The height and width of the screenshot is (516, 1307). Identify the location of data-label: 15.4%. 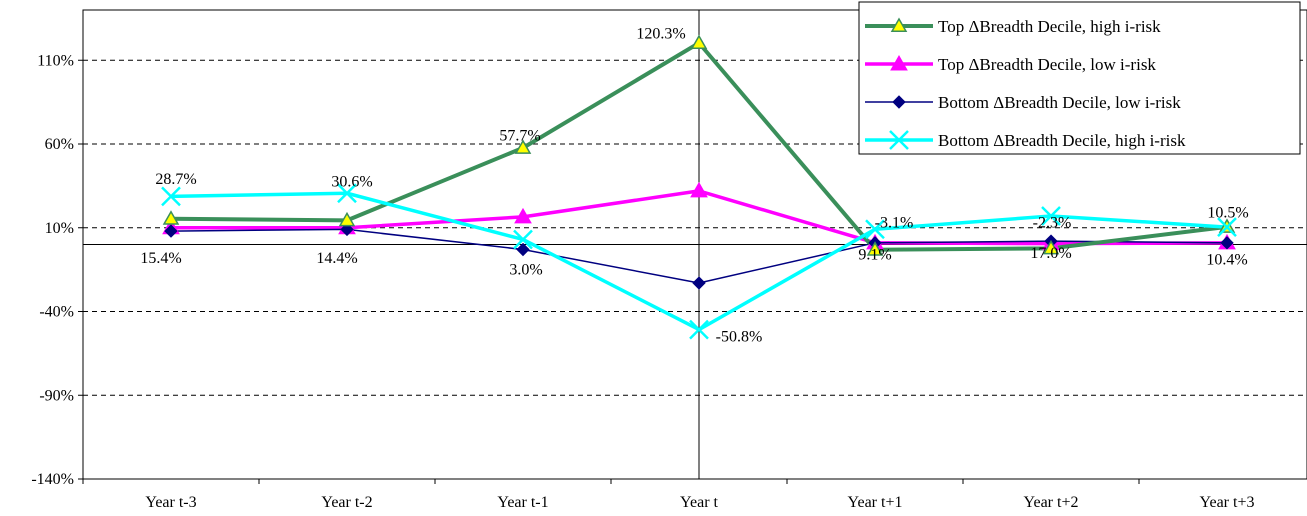
(160, 258).